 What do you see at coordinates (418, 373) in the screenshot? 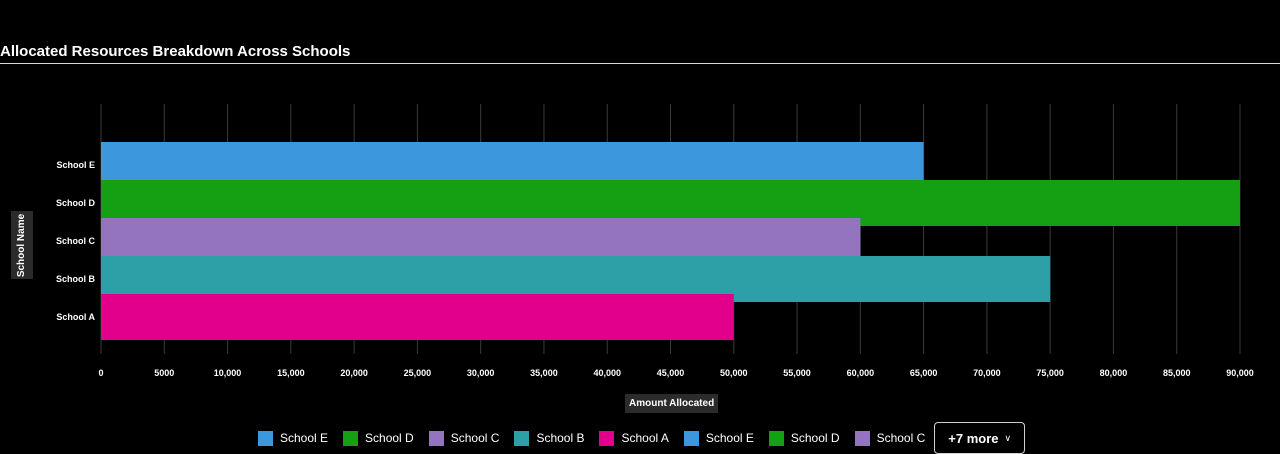
I see `x-tick-label: 25,000` at bounding box center [418, 373].